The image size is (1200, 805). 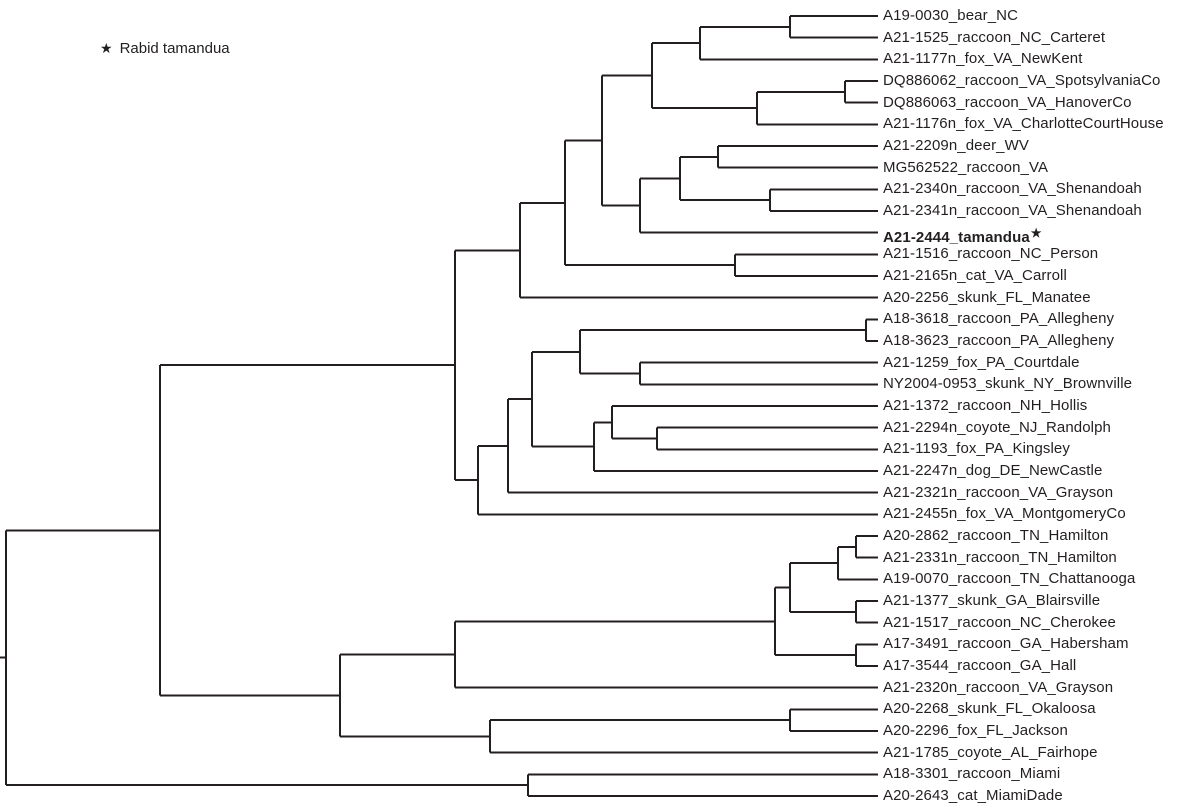 I want to click on taxon-label: A21-2247n_dog_DE_NewCastle, so click(x=992, y=471).